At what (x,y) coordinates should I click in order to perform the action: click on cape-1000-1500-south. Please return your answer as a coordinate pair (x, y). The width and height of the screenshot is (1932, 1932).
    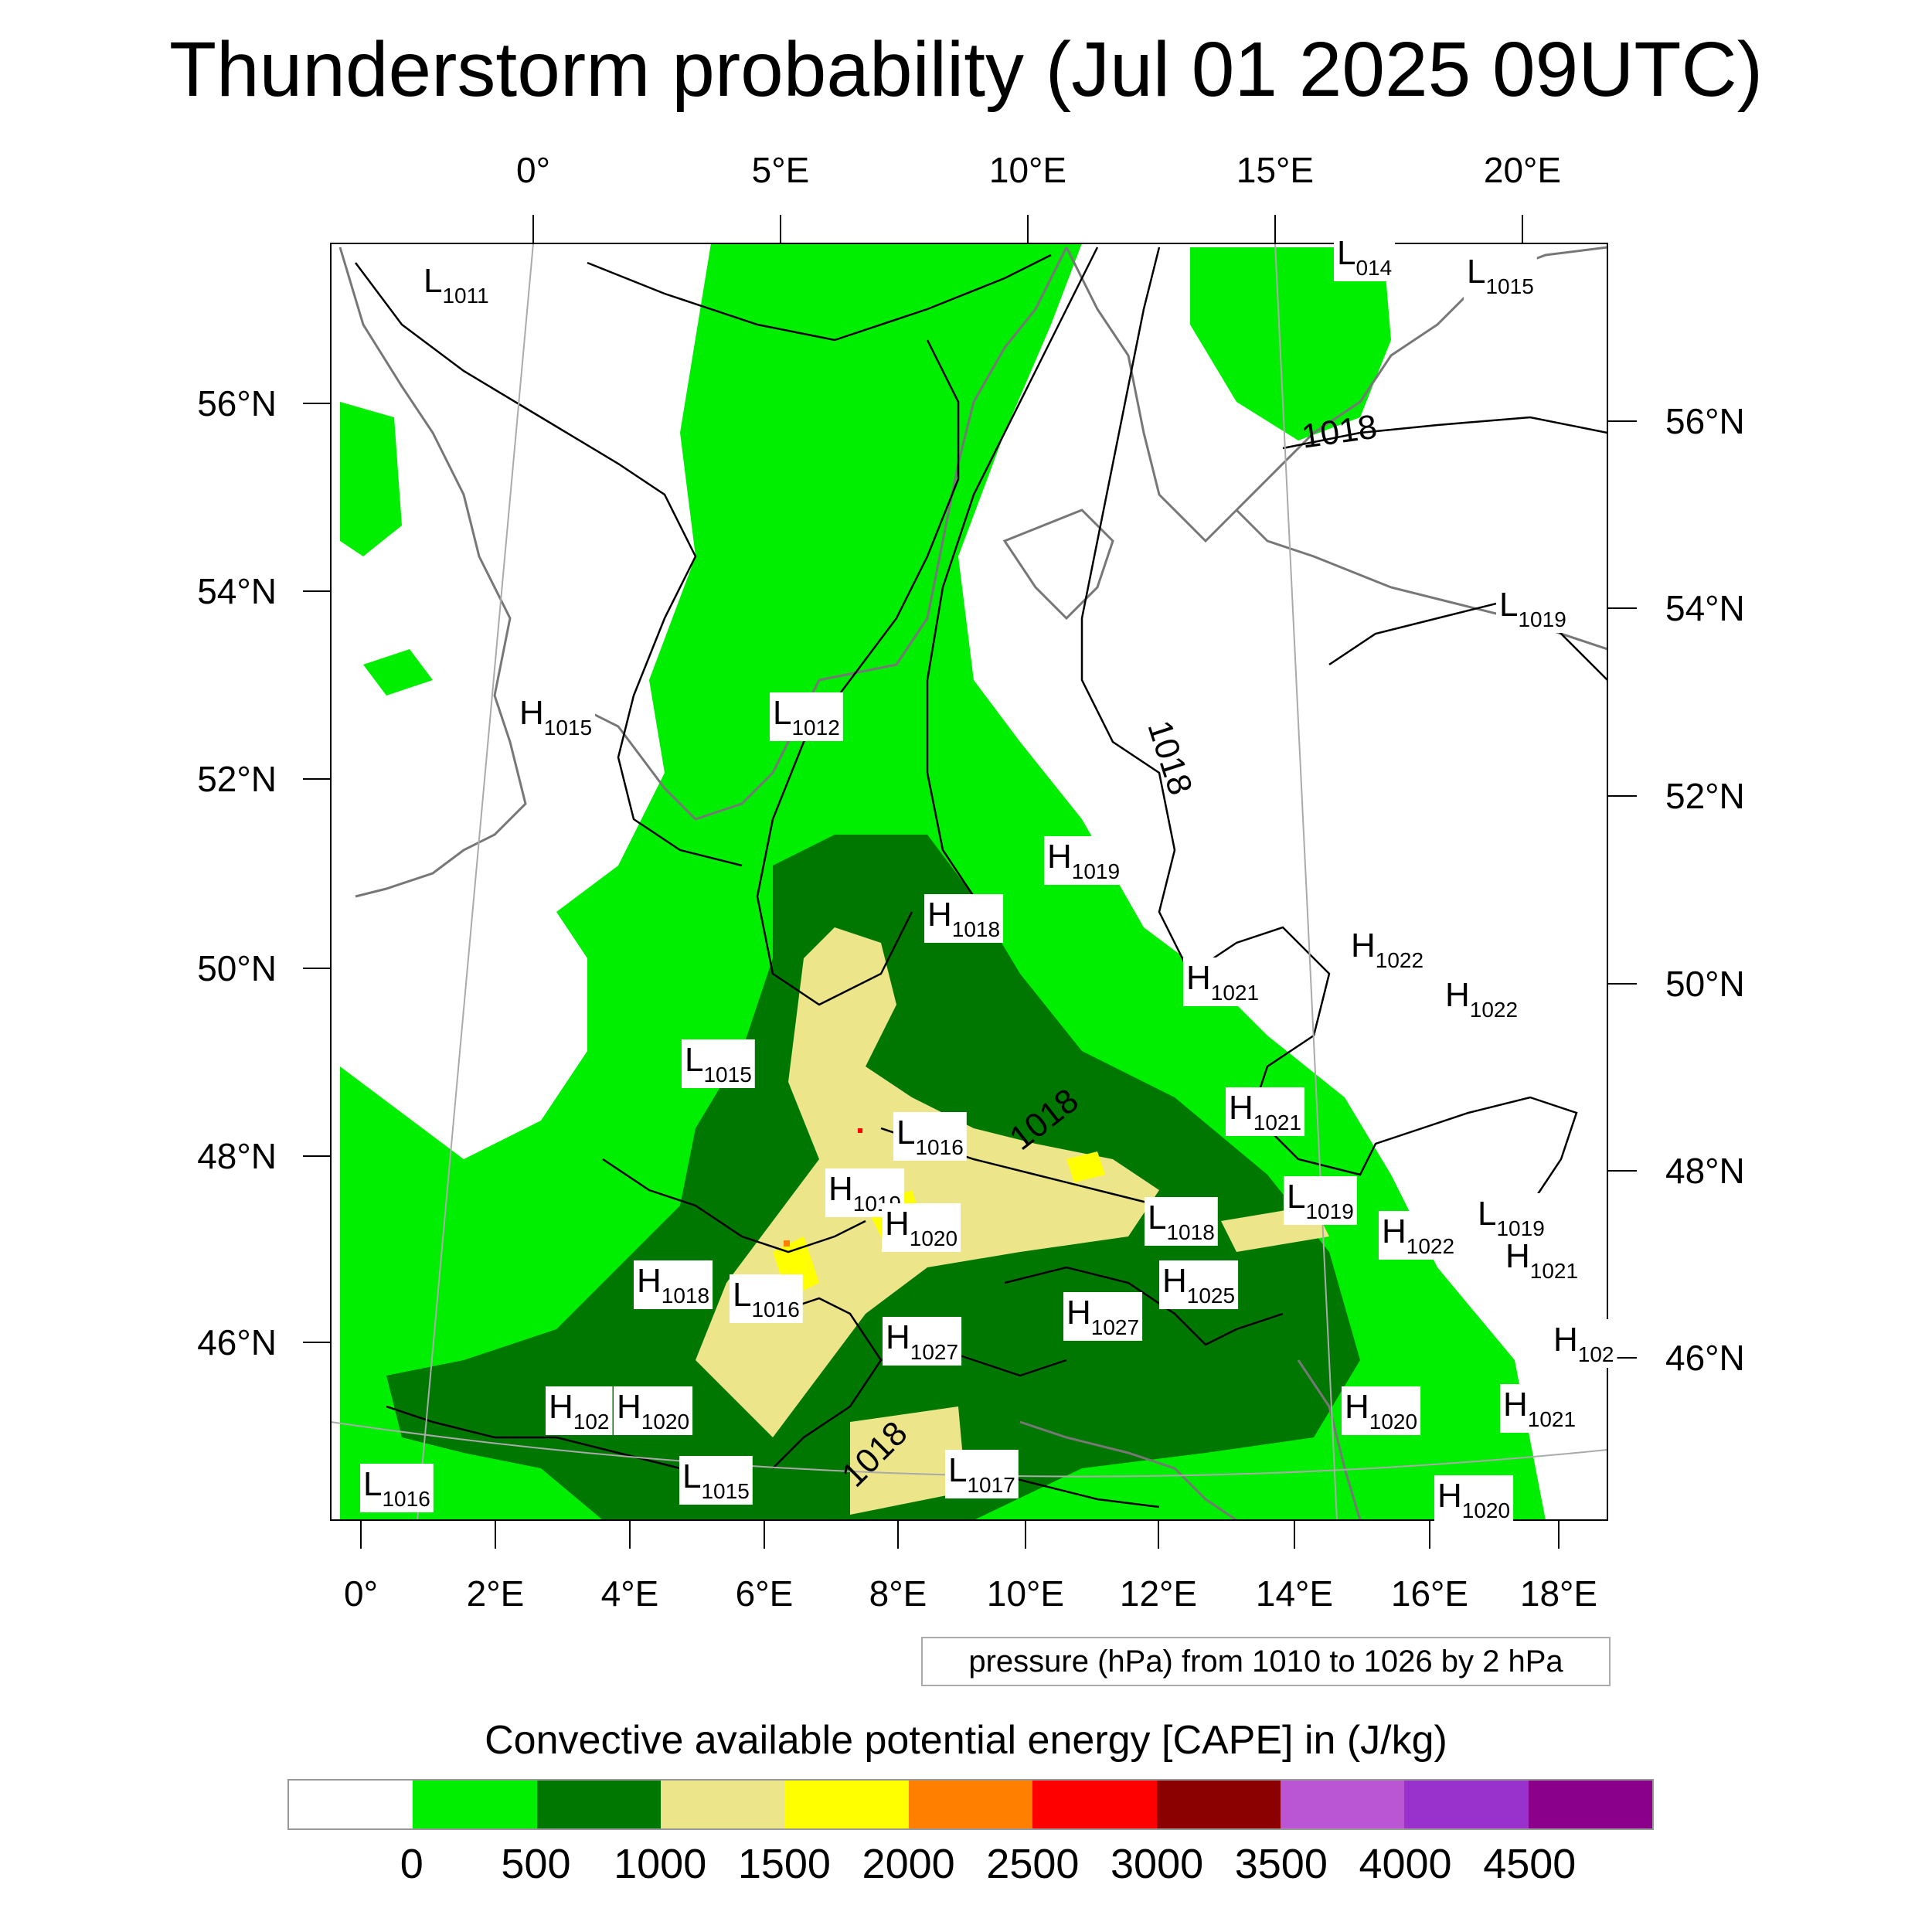
    Looking at the image, I should click on (908, 1461).